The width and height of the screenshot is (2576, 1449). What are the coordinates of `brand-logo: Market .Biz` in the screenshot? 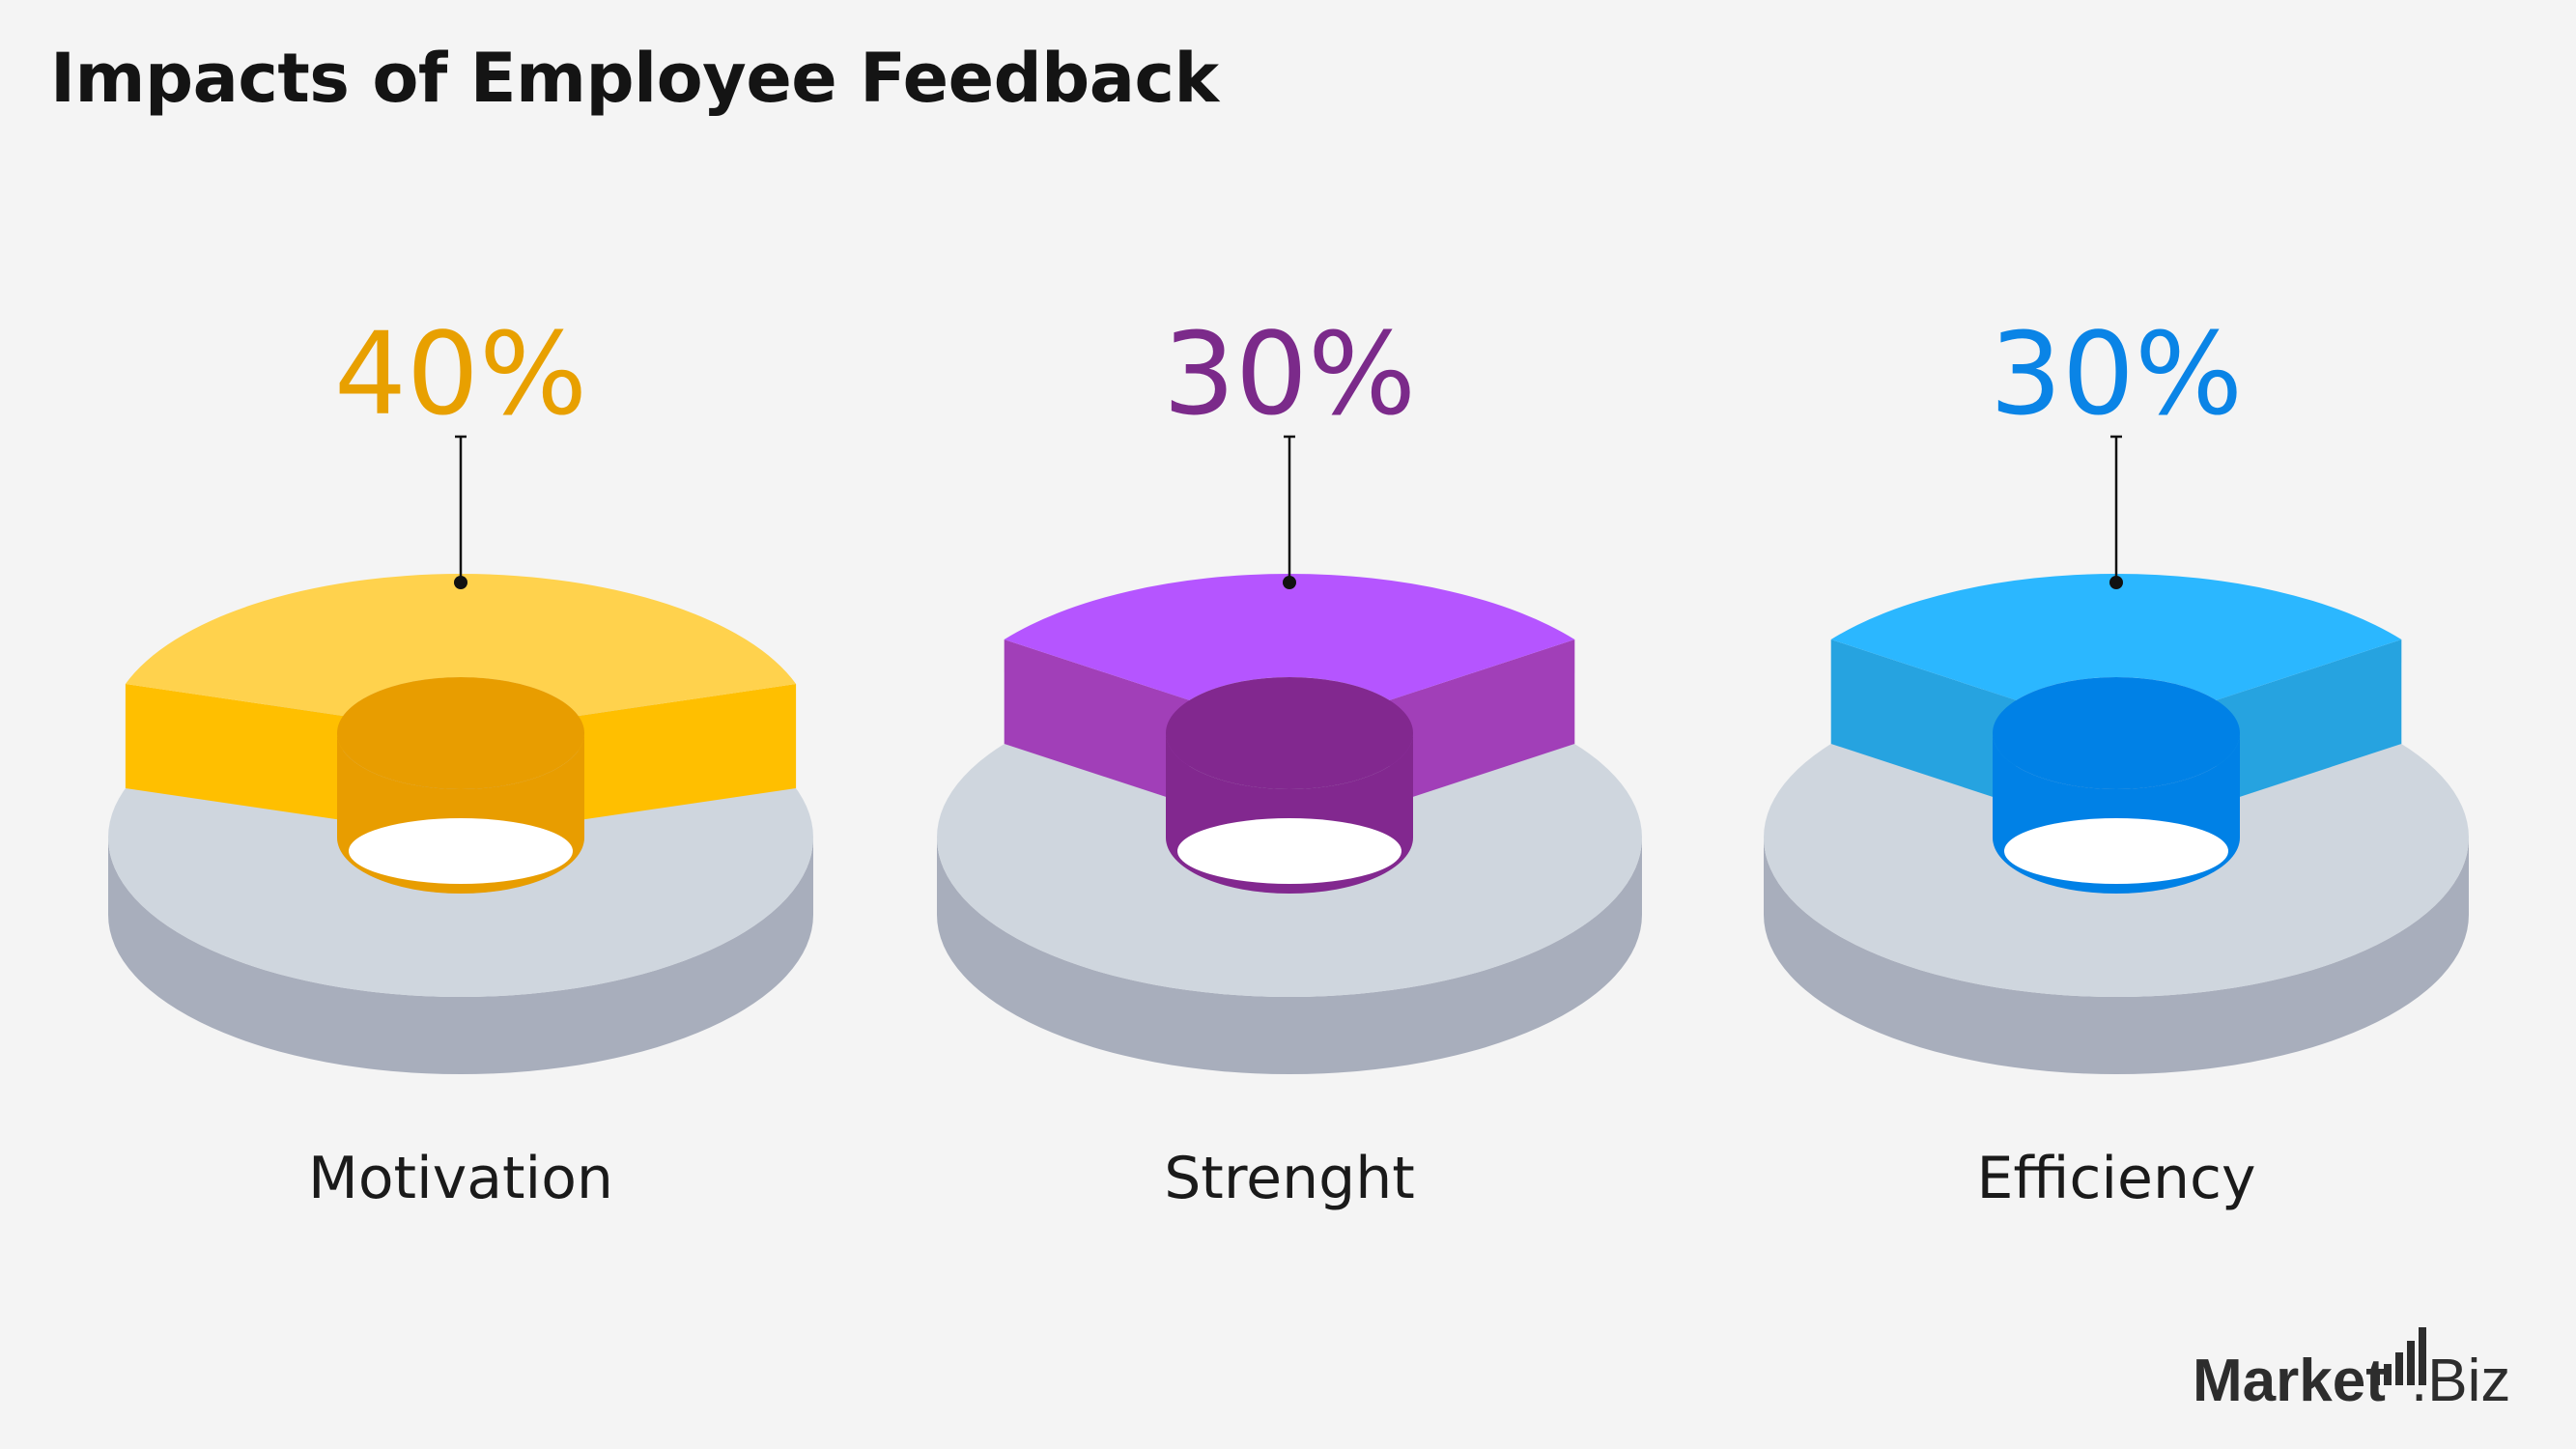 It's located at (2351, 1370).